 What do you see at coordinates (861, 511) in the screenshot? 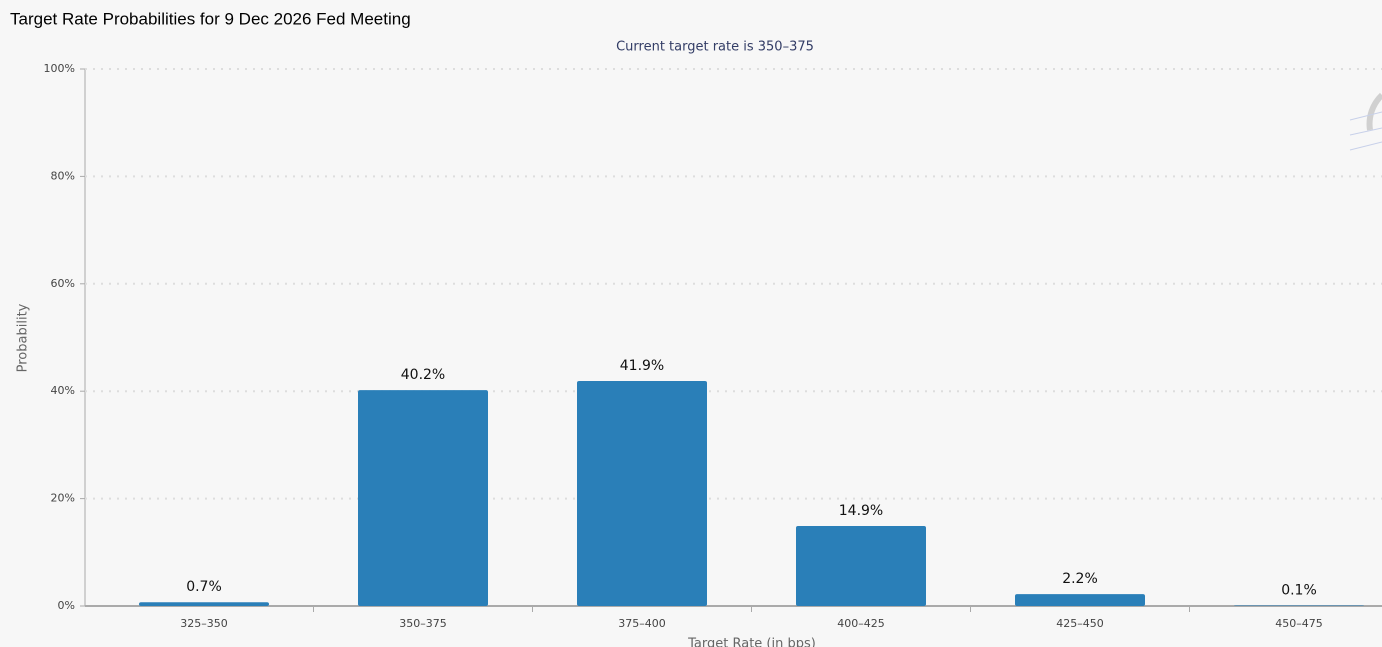
I see `value-label: 14.9%` at bounding box center [861, 511].